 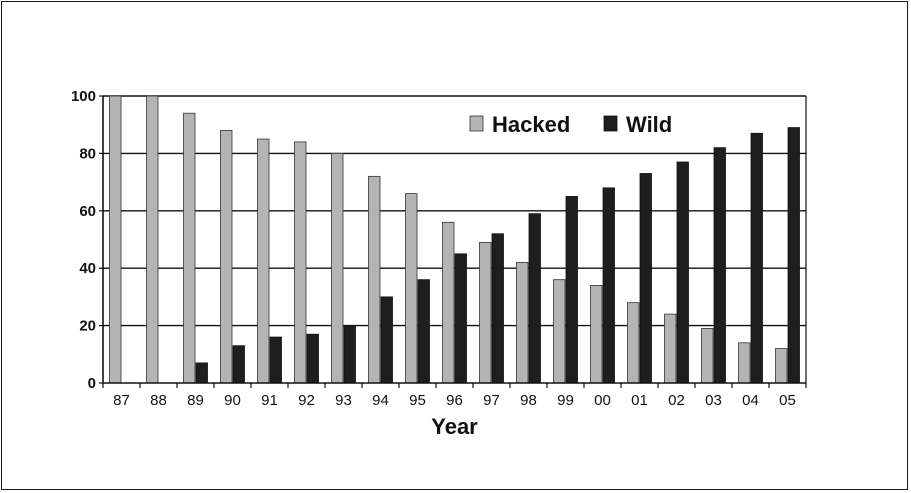 I want to click on legend-label-hacked: Hacked, so click(x=531, y=124).